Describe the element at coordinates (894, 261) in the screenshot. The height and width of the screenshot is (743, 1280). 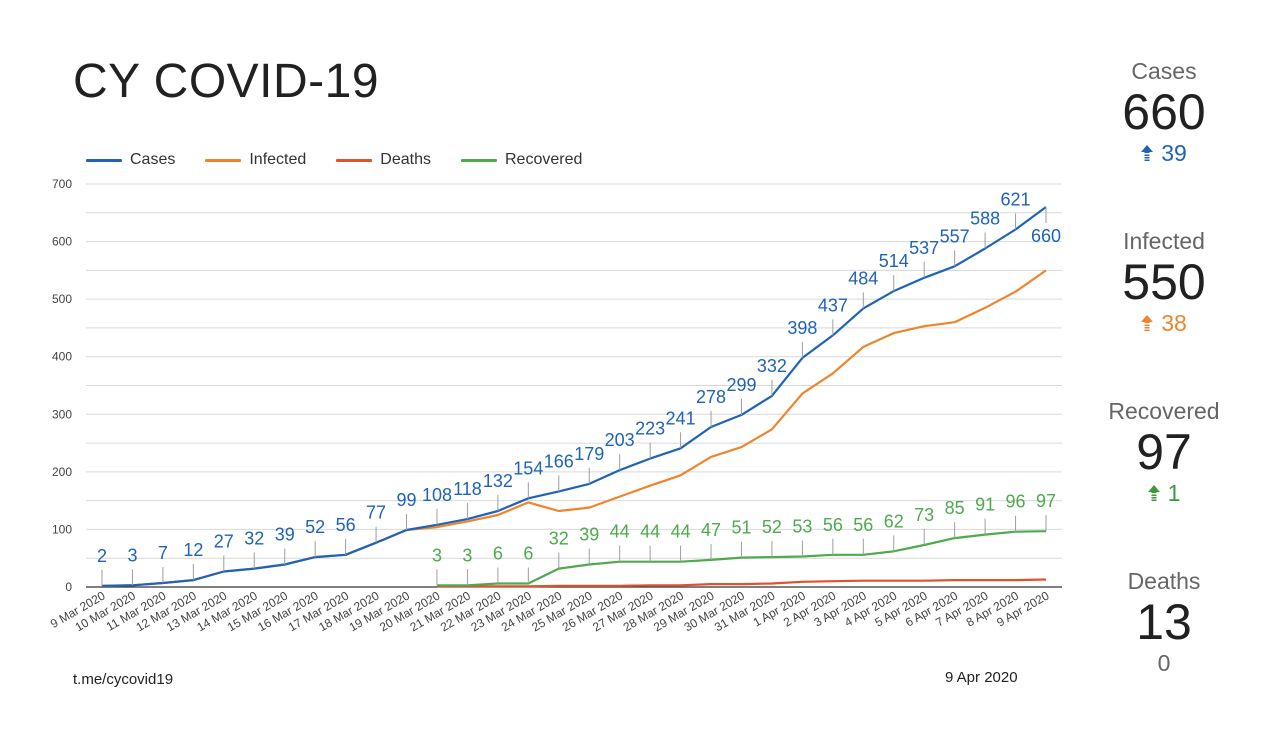
I see `data-label-cases: 514` at that location.